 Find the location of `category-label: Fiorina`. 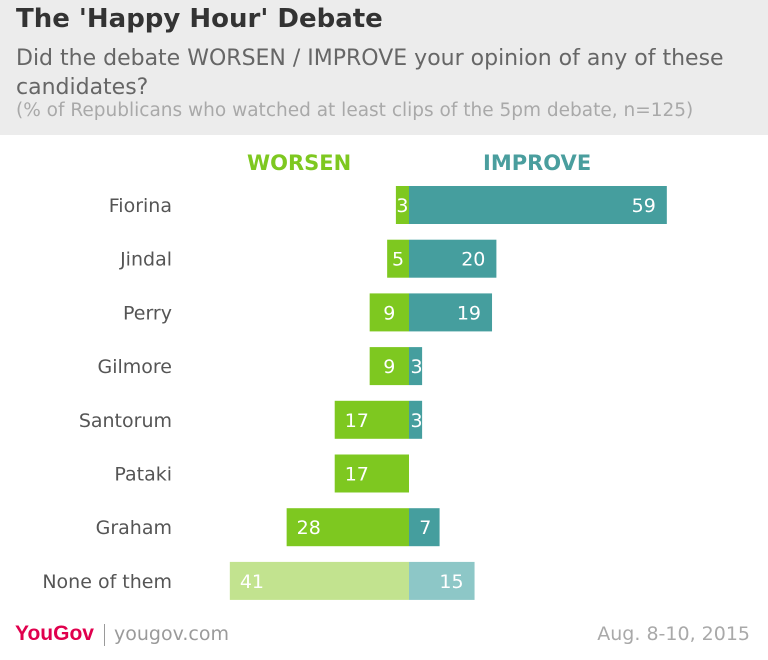

category-label: Fiorina is located at coordinates (140, 206).